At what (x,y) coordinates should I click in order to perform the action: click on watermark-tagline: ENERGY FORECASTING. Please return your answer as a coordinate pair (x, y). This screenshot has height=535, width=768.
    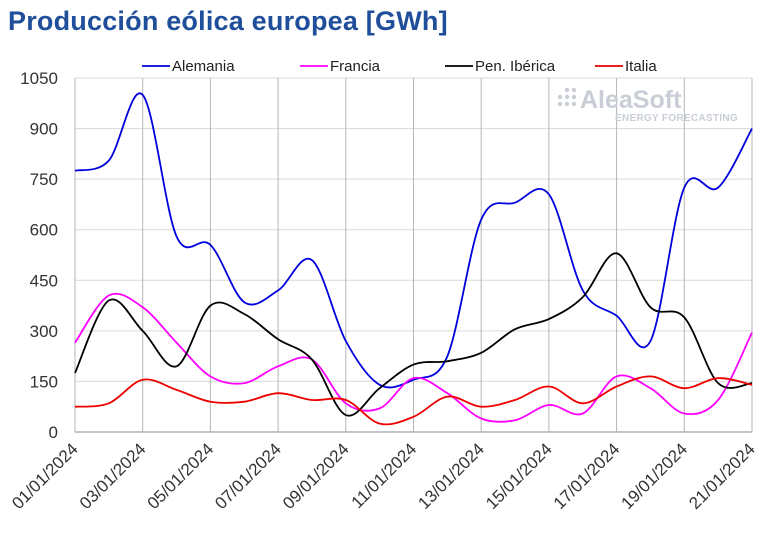
    Looking at the image, I should click on (676, 118).